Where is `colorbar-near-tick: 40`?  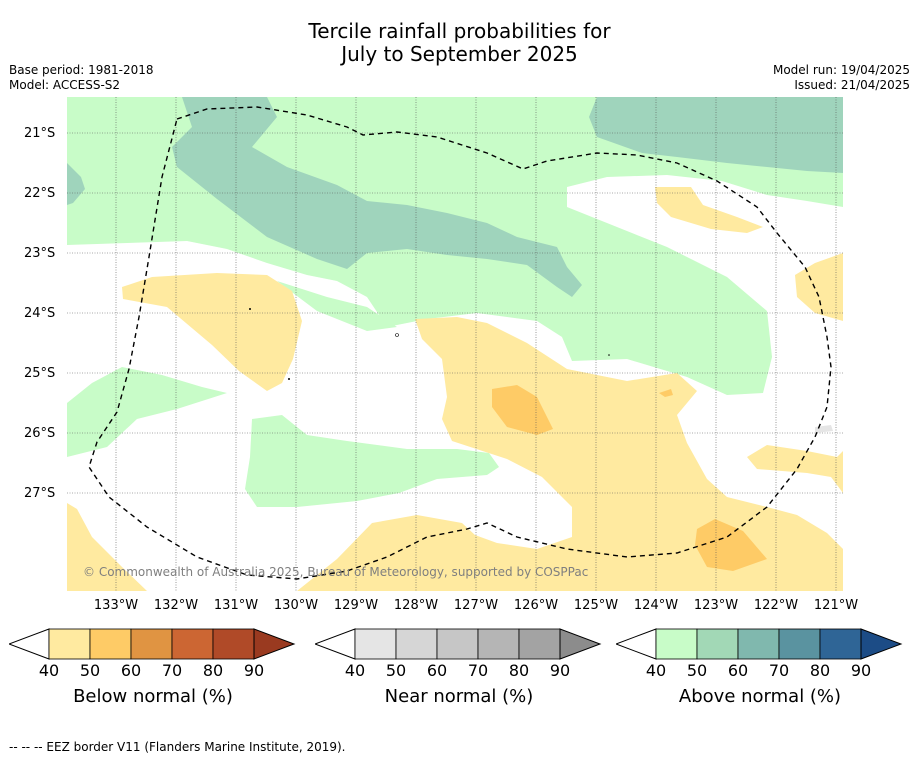 colorbar-near-tick: 40 is located at coordinates (355, 670).